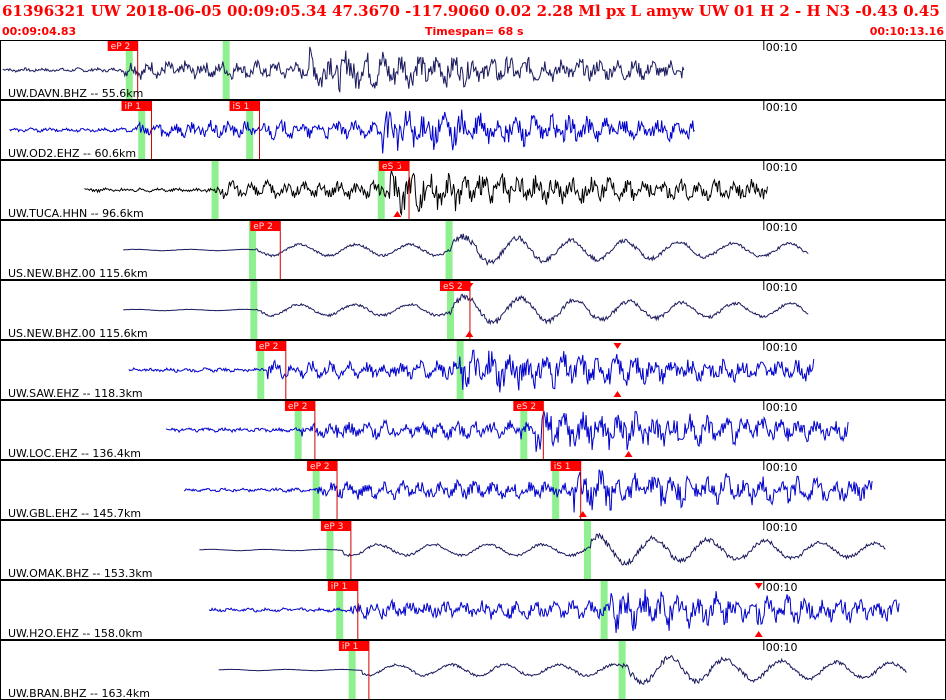  I want to click on trace-panel: eP 2 00:10 US.NEW.BHZ.00 115.6km, so click(473, 250).